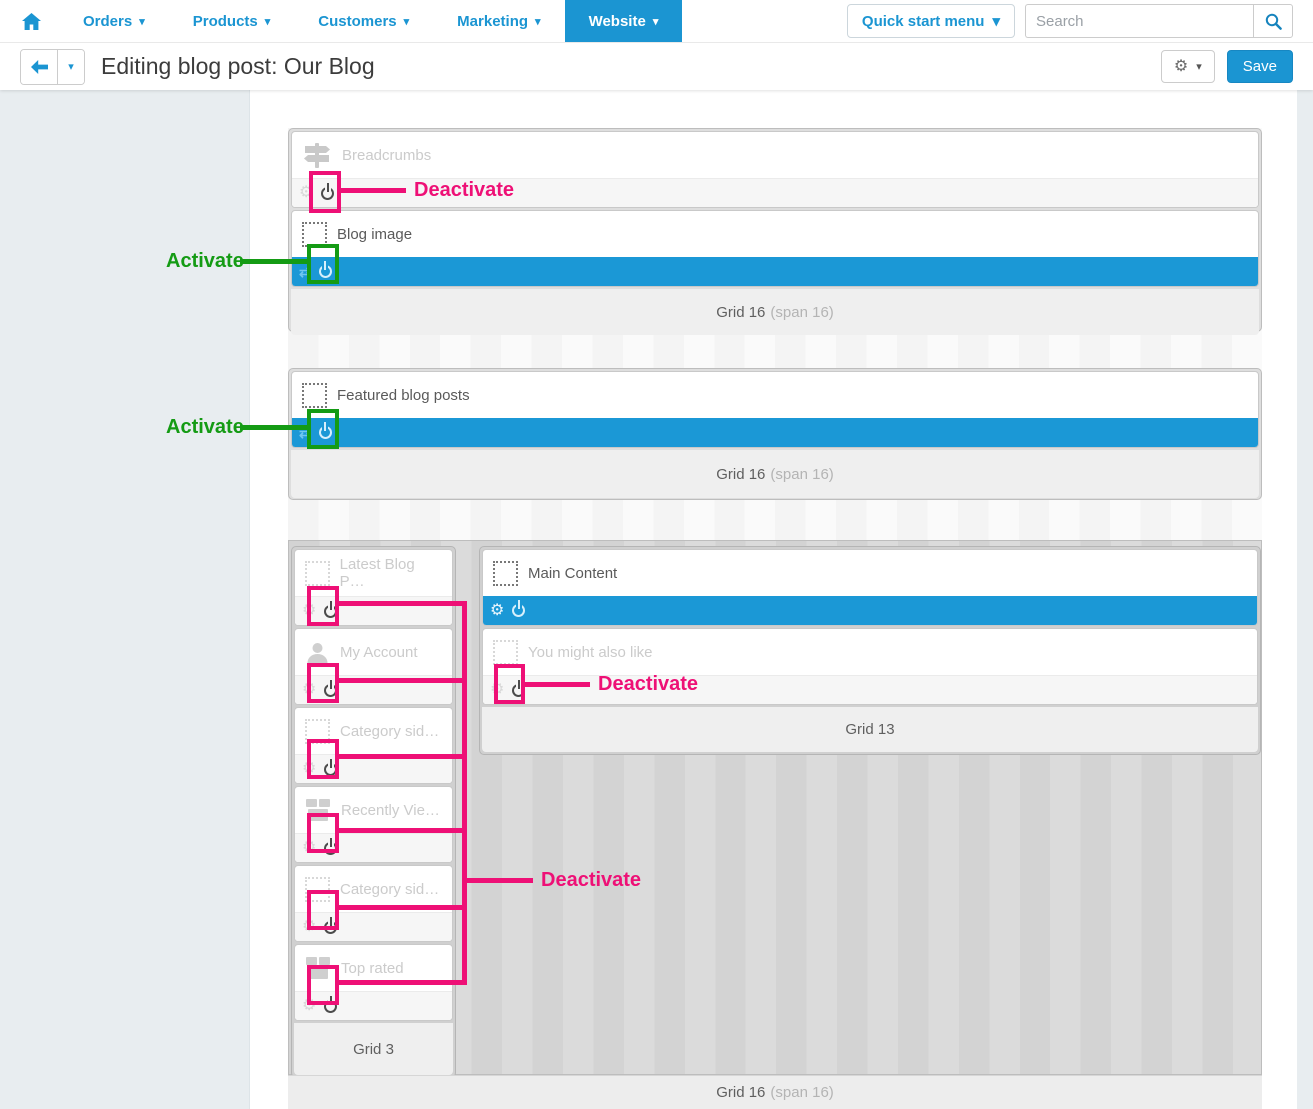  What do you see at coordinates (870, 666) in the screenshot?
I see `widget-you-might-also-like: You might also like ⚙` at bounding box center [870, 666].